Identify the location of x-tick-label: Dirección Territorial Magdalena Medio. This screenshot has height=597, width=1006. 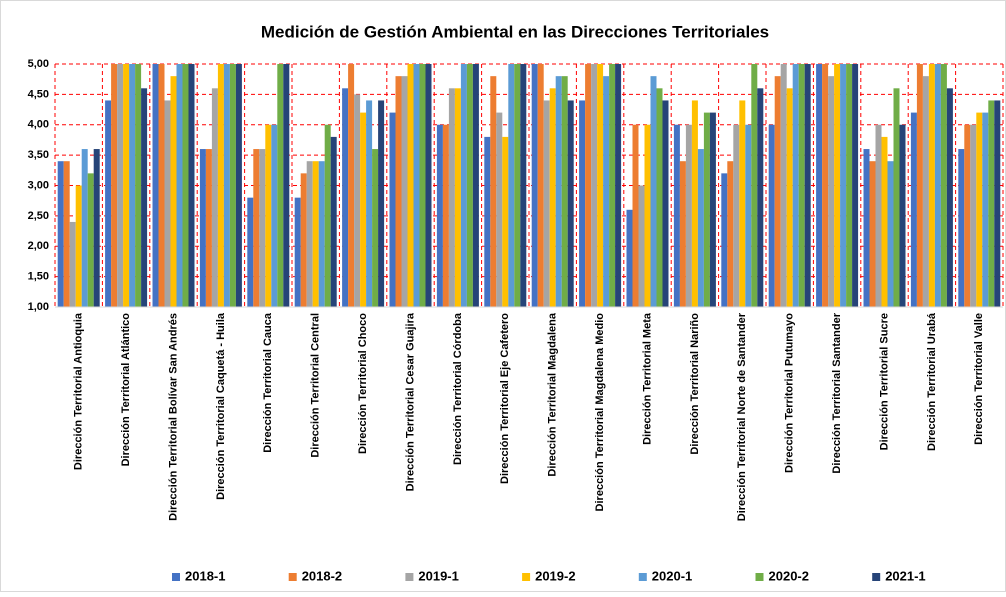
(600, 412).